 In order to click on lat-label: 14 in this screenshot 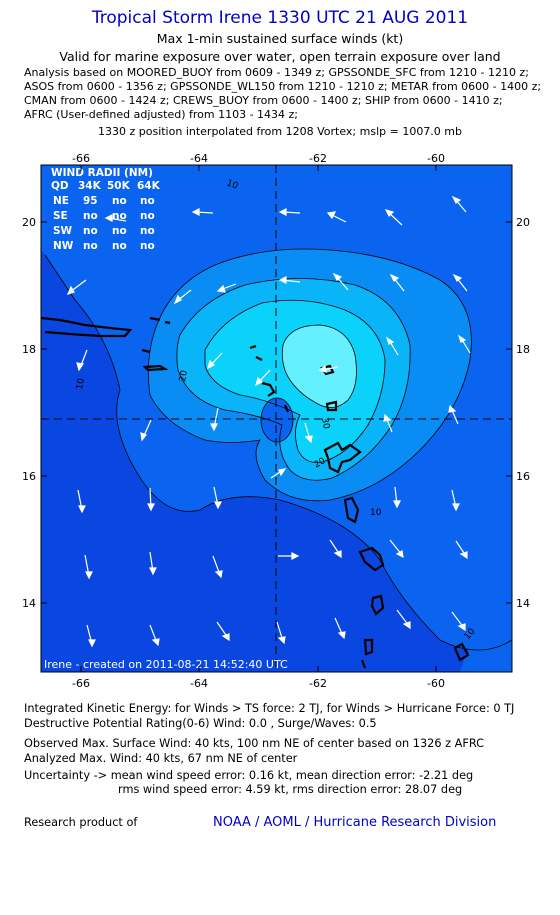, I will do `click(523, 603)`.